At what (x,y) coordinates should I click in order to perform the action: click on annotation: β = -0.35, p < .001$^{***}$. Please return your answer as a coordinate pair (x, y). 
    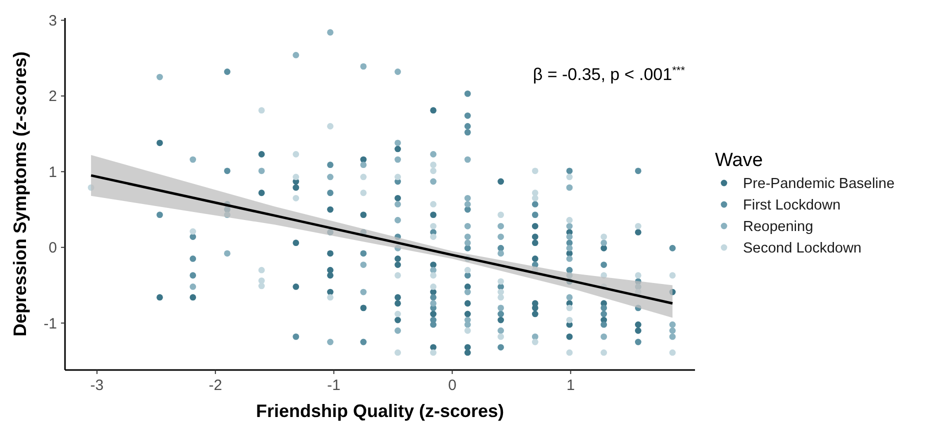
    Looking at the image, I should click on (609, 74).